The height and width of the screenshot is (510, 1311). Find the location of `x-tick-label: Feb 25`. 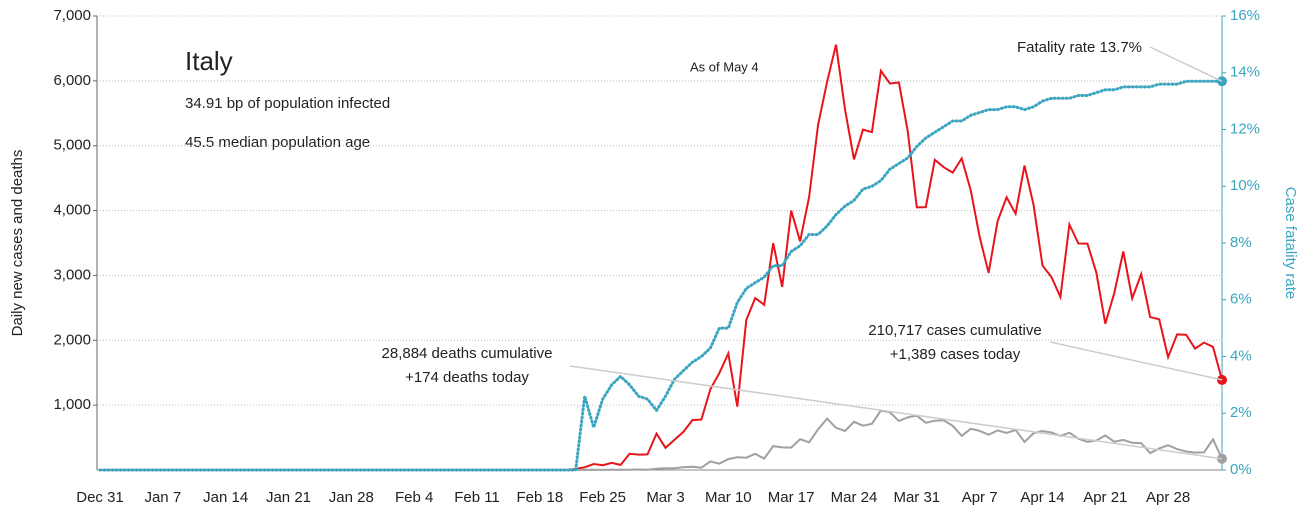

x-tick-label: Feb 25 is located at coordinates (602, 497).